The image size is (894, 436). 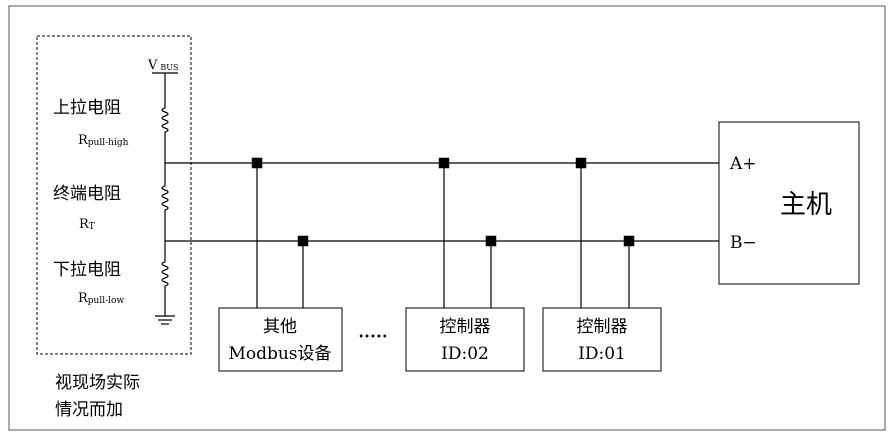 What do you see at coordinates (280, 327) in the screenshot?
I see `other-device-label-1: 其他` at bounding box center [280, 327].